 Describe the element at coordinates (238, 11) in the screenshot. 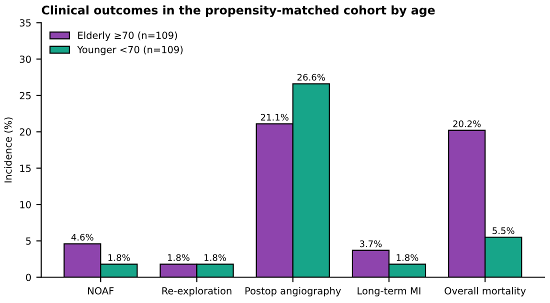

I see `chart-title: Clinical outcomes in the propensity-matched cohort by age` at that location.